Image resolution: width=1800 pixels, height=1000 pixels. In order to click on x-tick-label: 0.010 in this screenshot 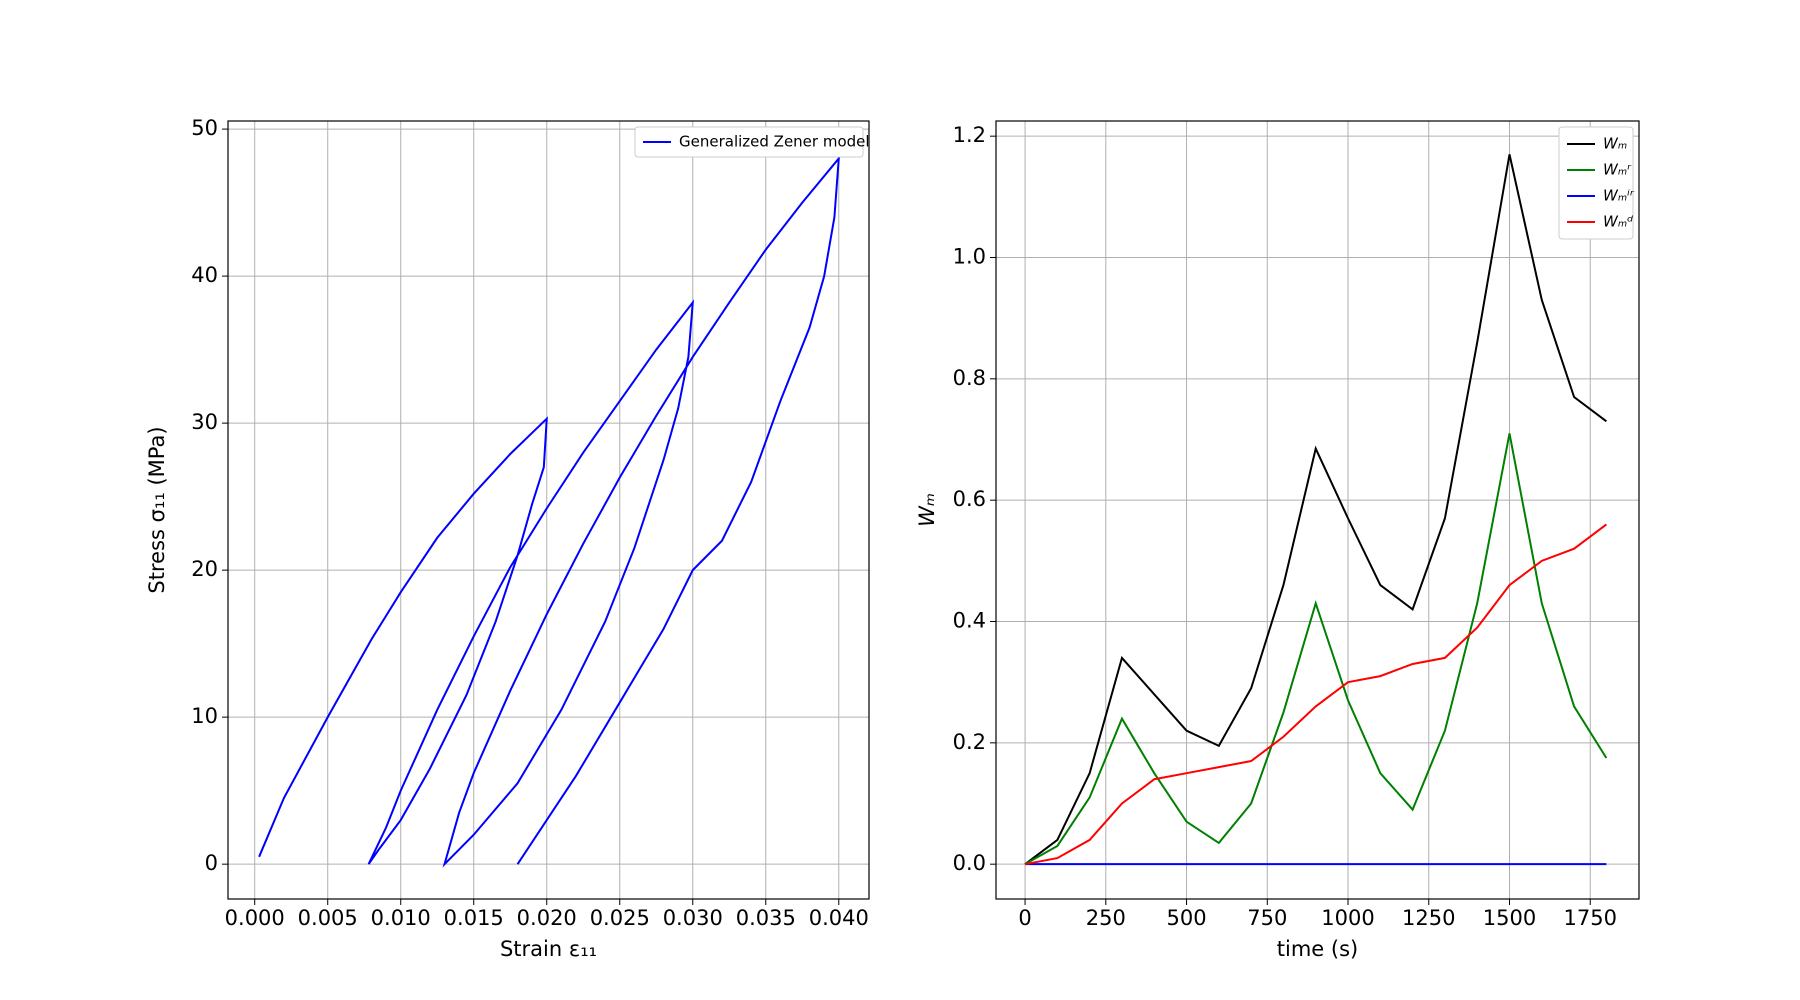, I will do `click(401, 918)`.